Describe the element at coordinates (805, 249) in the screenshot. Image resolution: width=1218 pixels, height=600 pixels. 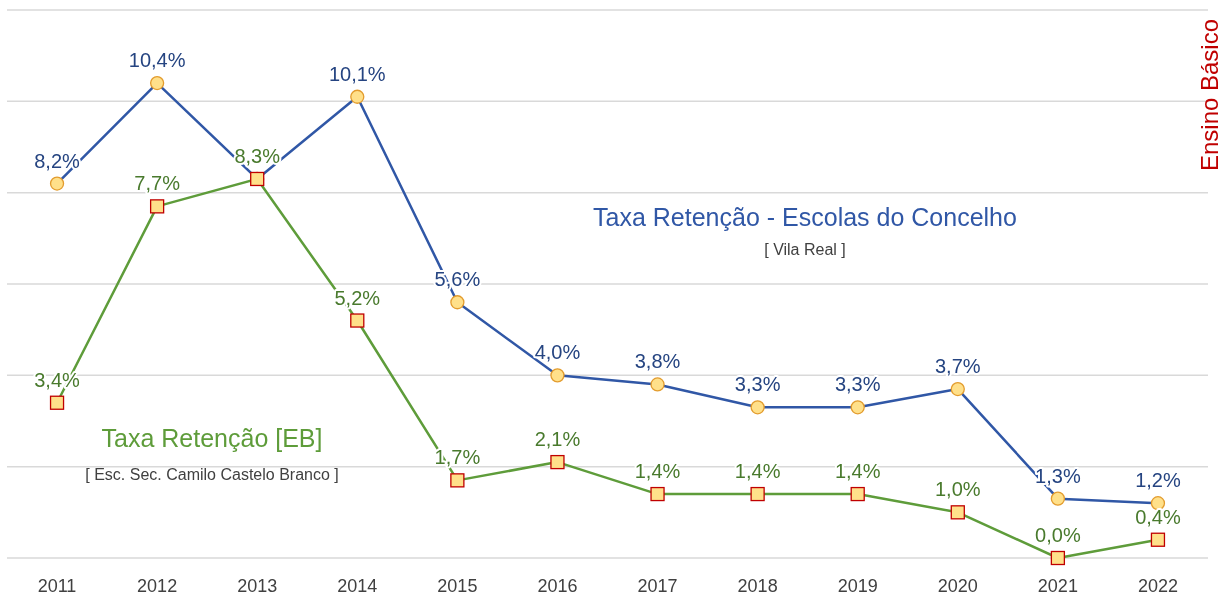
I see `annotation: [ Vila Real ]` at that location.